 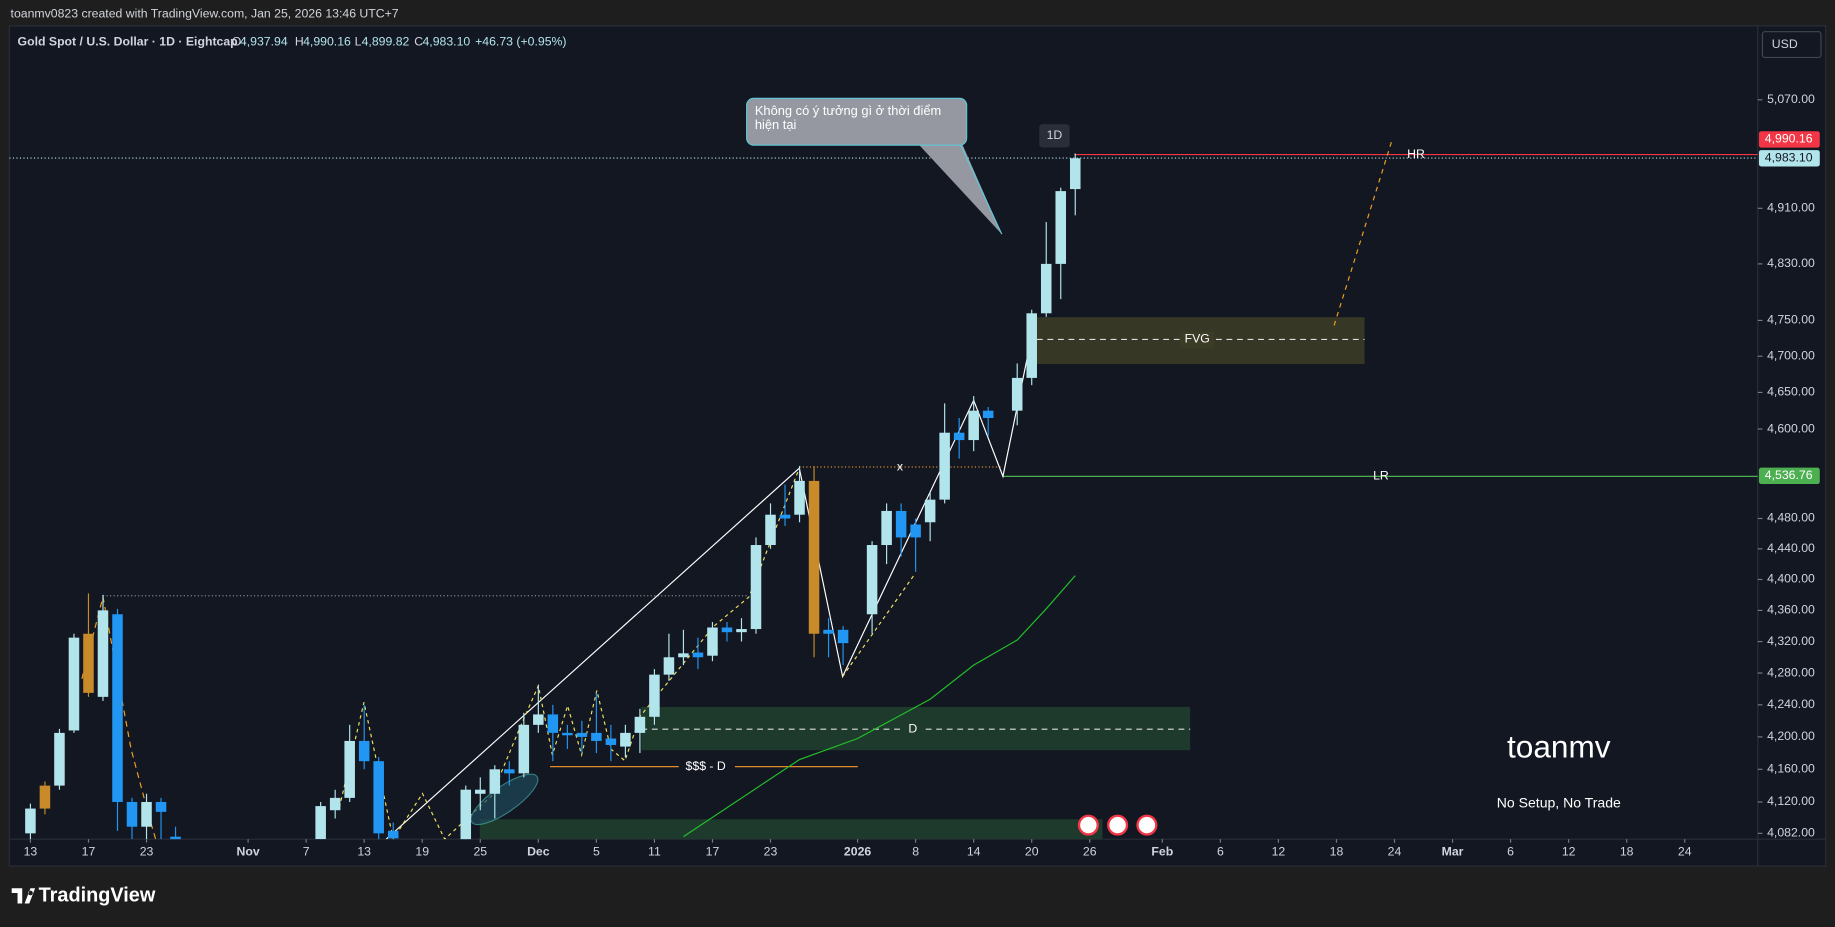 I want to click on brand-name: TradingView, so click(x=97, y=896).